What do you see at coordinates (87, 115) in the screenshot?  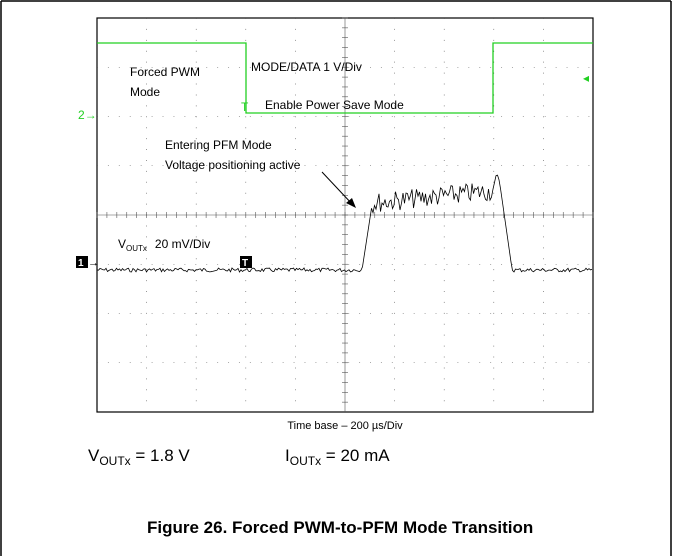 I see `channel2-marker: 2→` at bounding box center [87, 115].